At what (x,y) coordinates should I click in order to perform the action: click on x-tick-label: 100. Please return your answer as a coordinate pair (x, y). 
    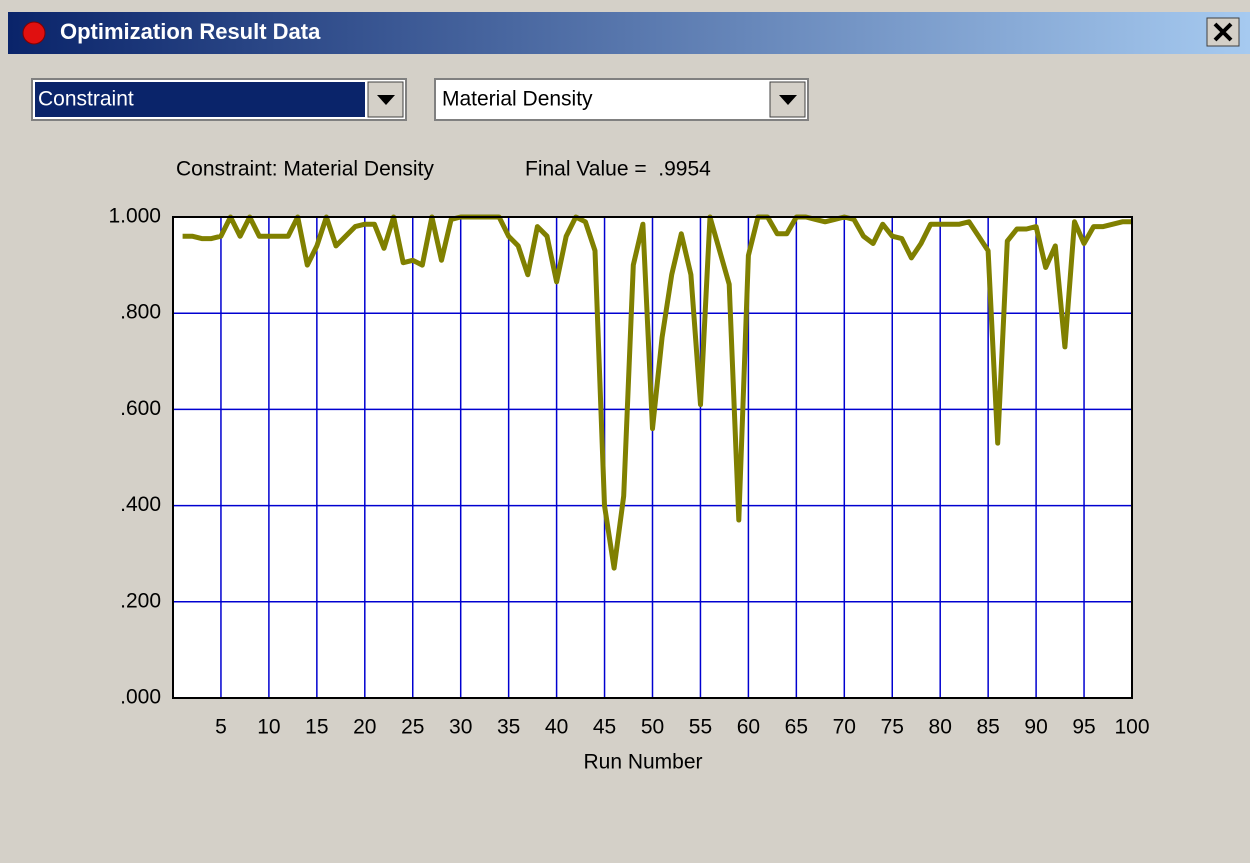
    Looking at the image, I should click on (1131, 727).